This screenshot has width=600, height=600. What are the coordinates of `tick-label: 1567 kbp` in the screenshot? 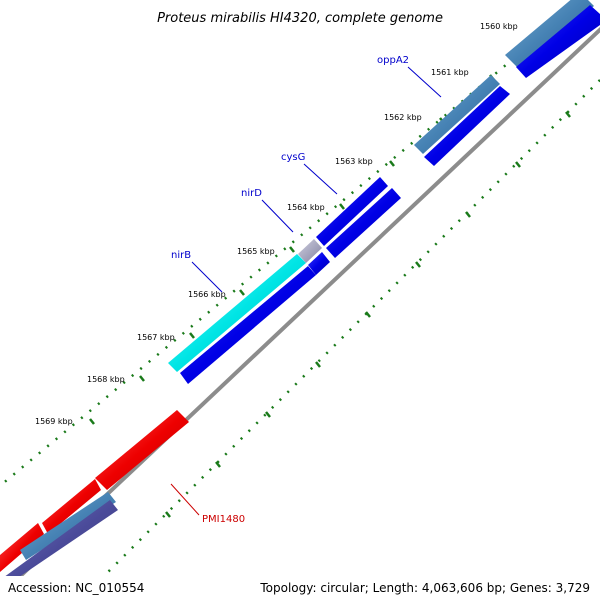 It's located at (156, 337).